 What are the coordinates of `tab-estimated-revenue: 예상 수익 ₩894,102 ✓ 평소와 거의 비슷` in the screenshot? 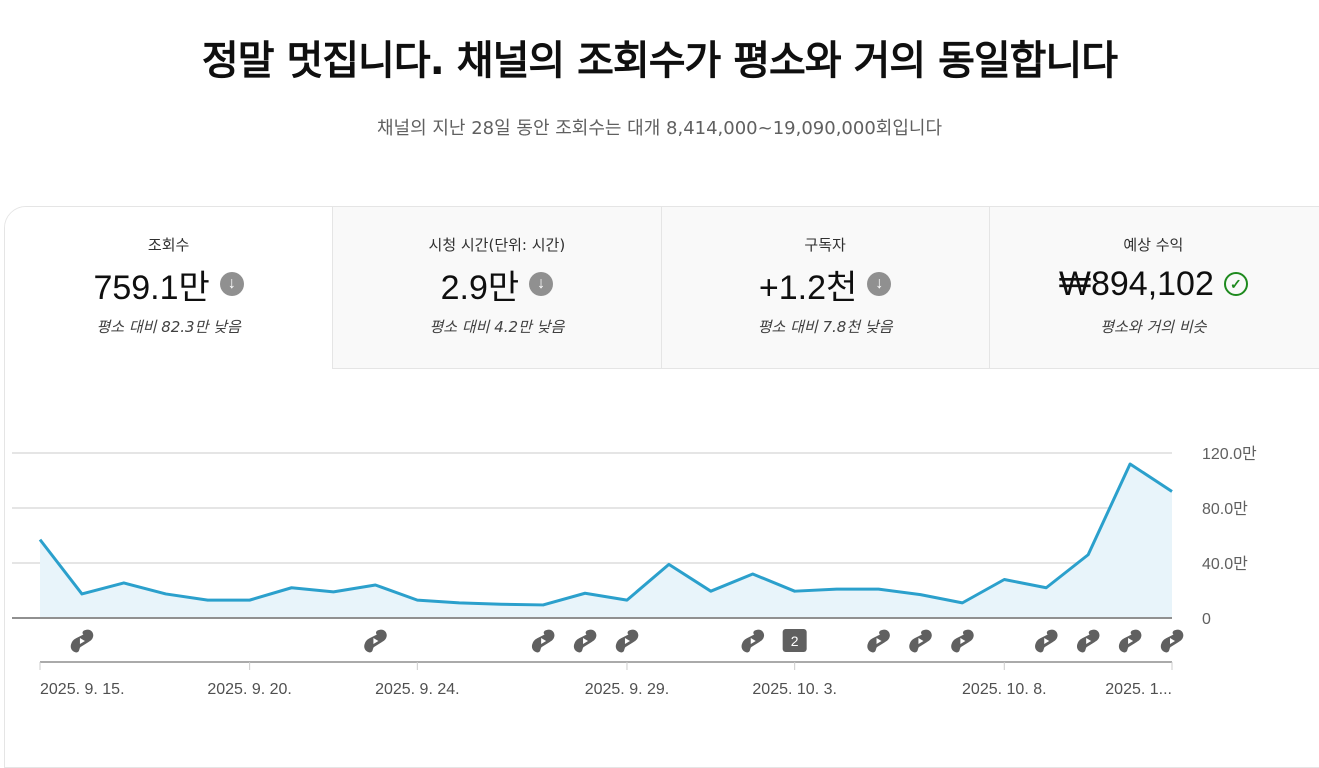 It's located at (1153, 288).